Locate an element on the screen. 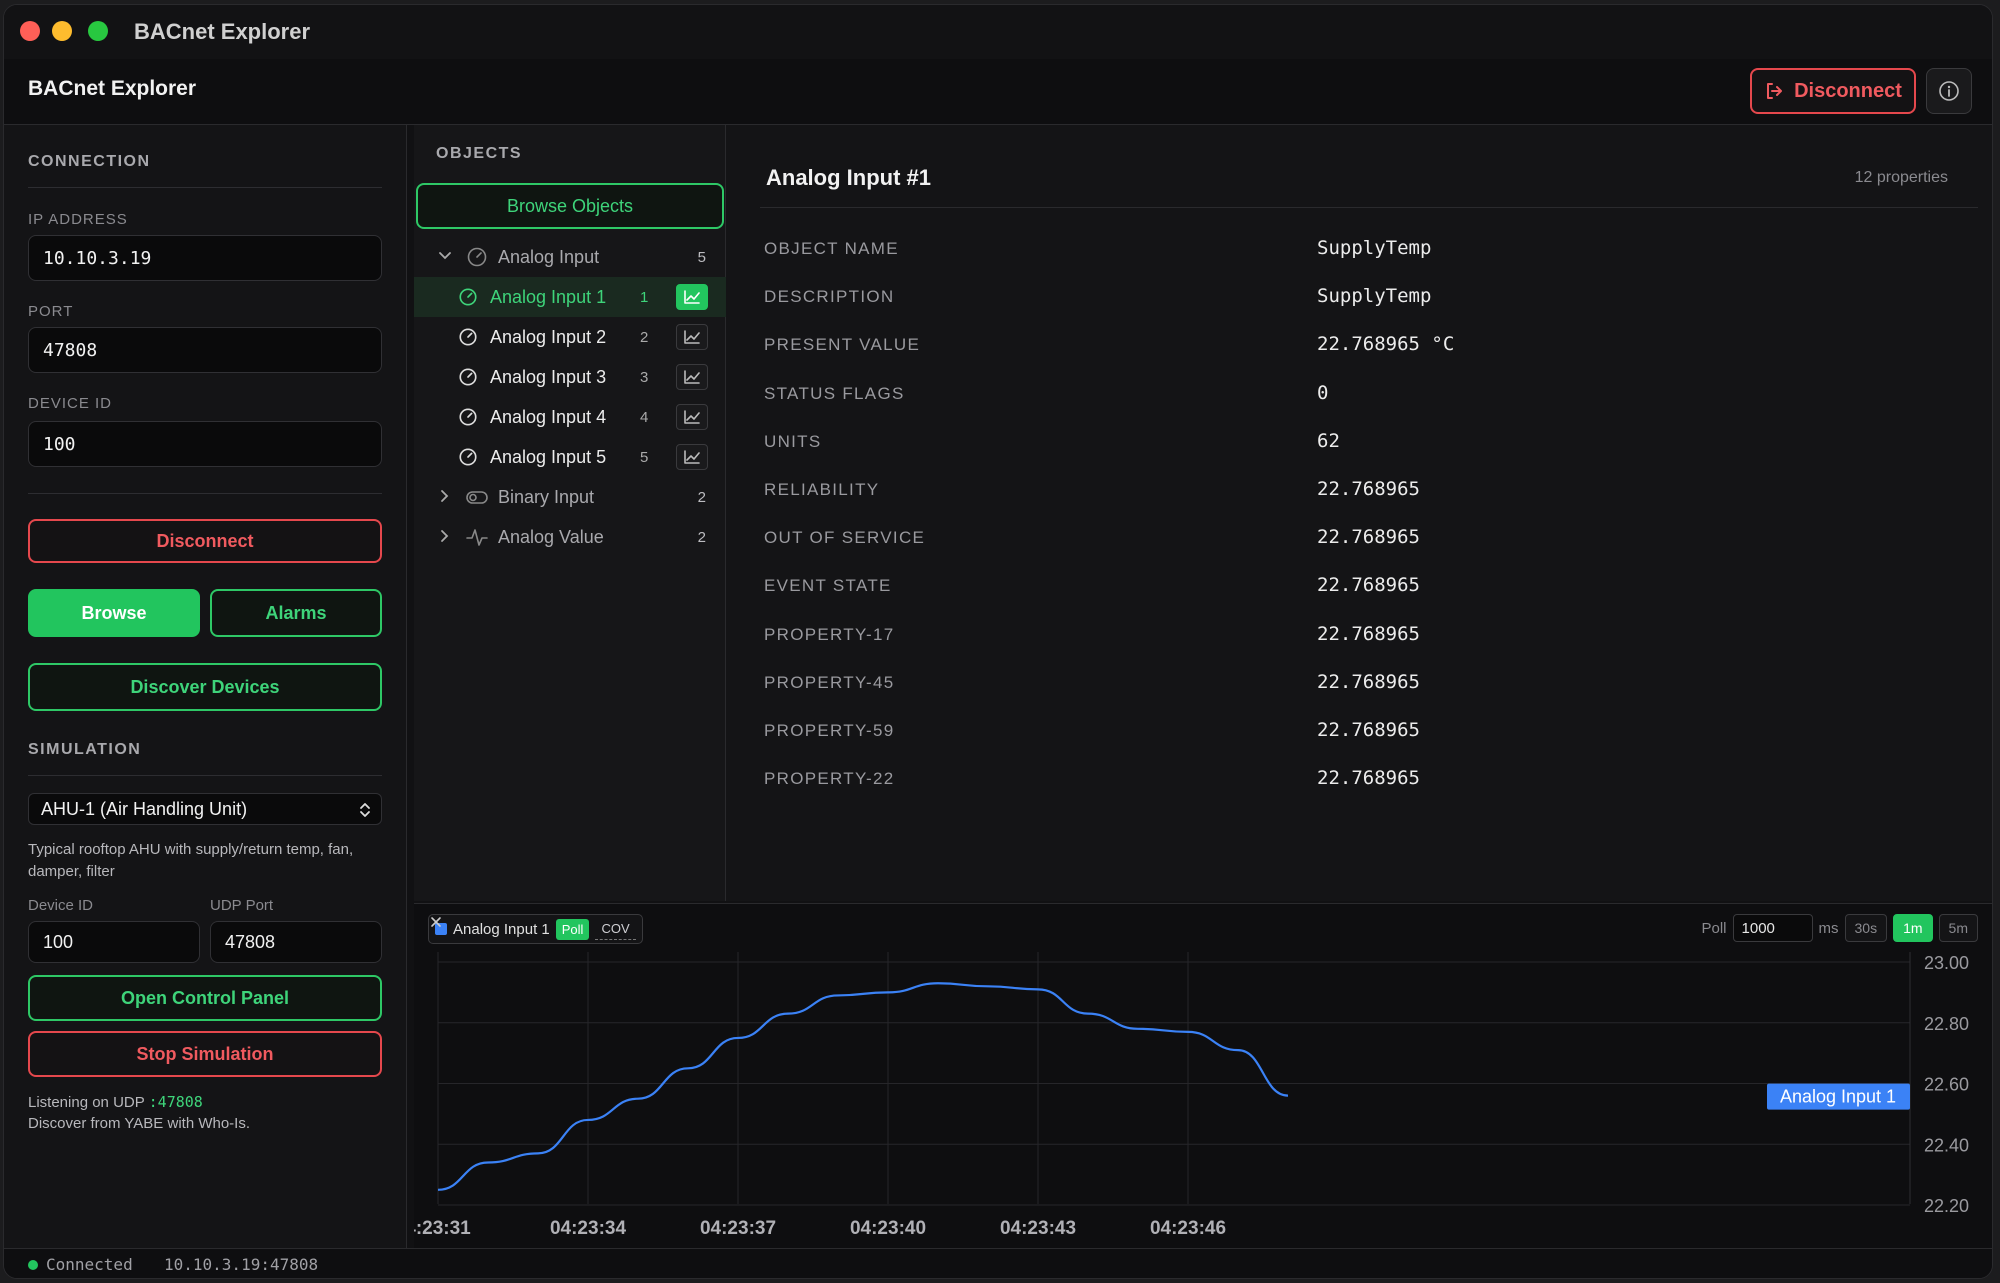 Image resolution: width=2000 pixels, height=1283 pixels. tree-group-analog-input: Analog Input 5 is located at coordinates (570, 257).